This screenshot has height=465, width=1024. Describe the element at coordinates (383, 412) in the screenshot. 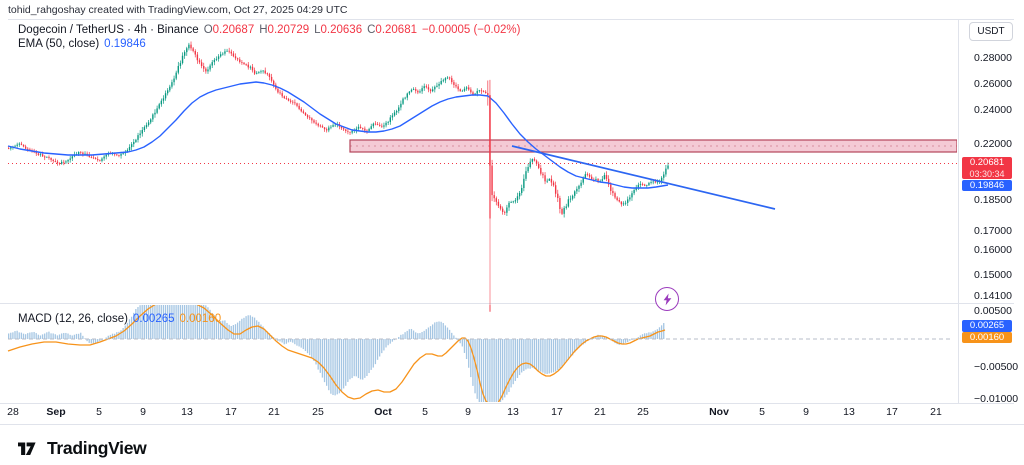

I see `time-axis-label: Oct` at that location.